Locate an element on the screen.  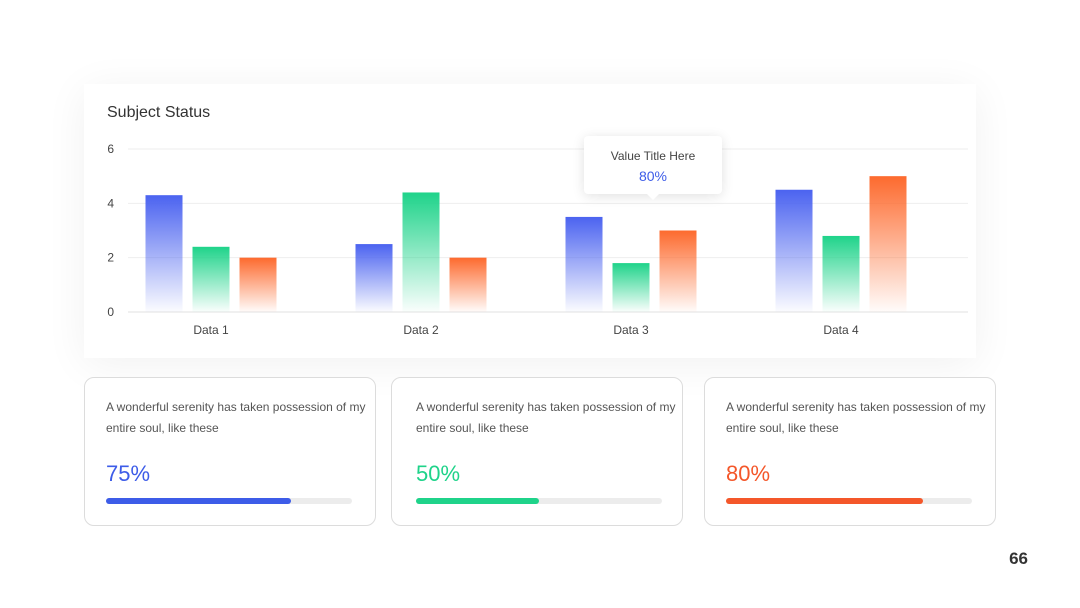
x-tick-label: Data 1 is located at coordinates (211, 330).